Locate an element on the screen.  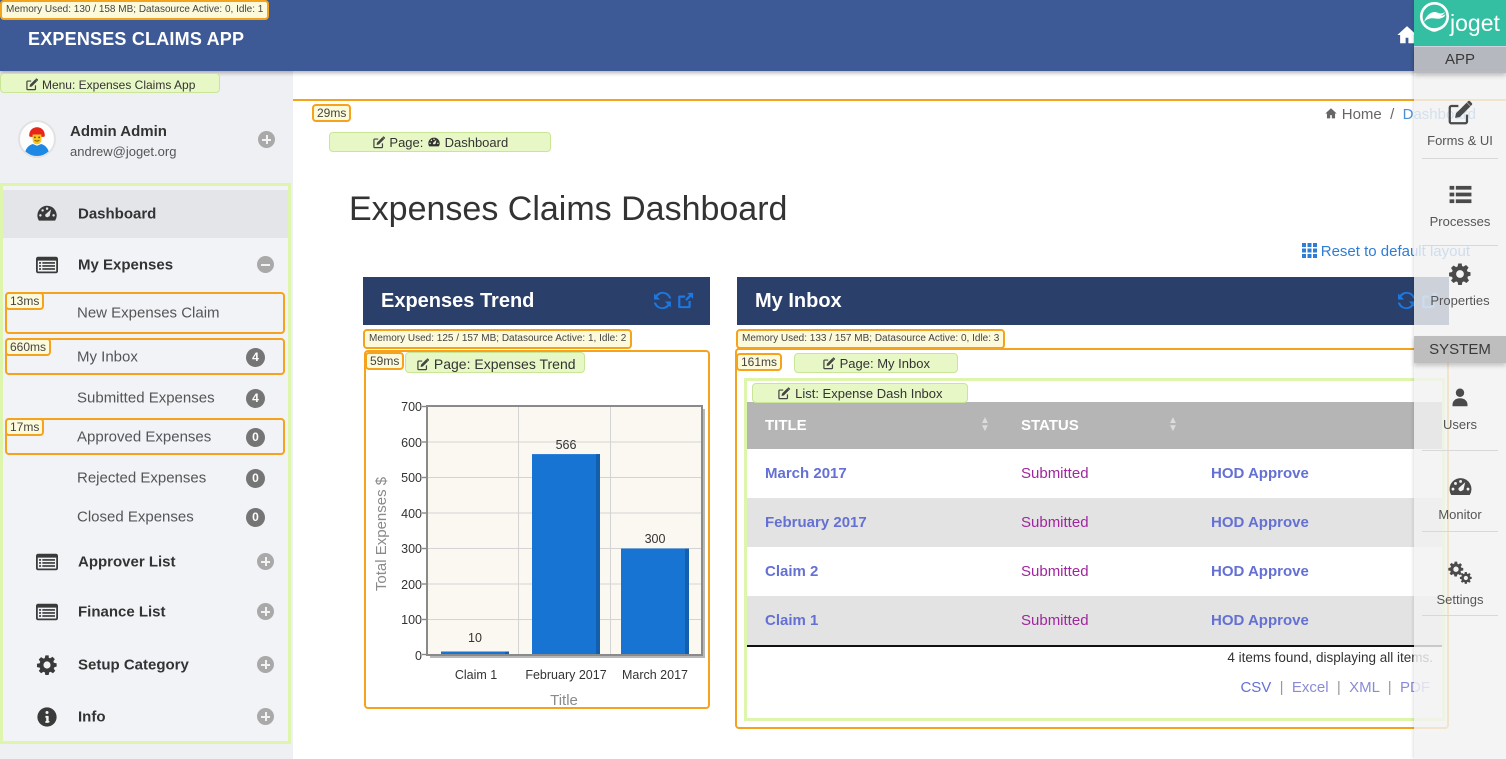
svg-text: 500 is located at coordinates (411, 478).